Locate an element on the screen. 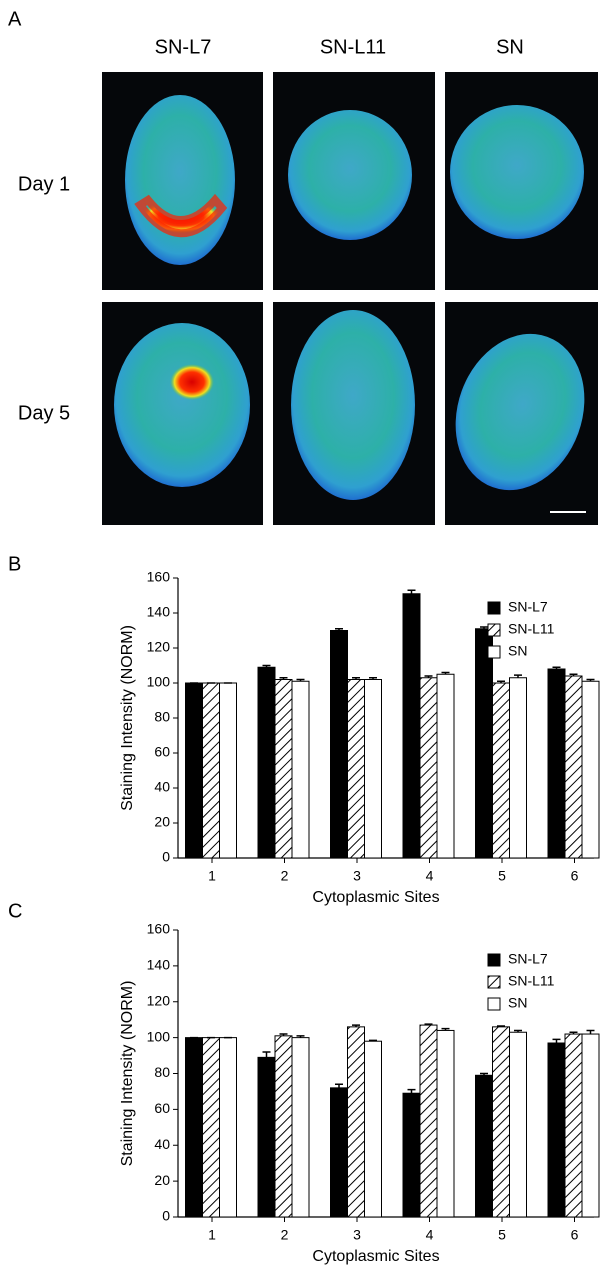 The image size is (601, 1280). column-label: SN-L7 is located at coordinates (183, 47).